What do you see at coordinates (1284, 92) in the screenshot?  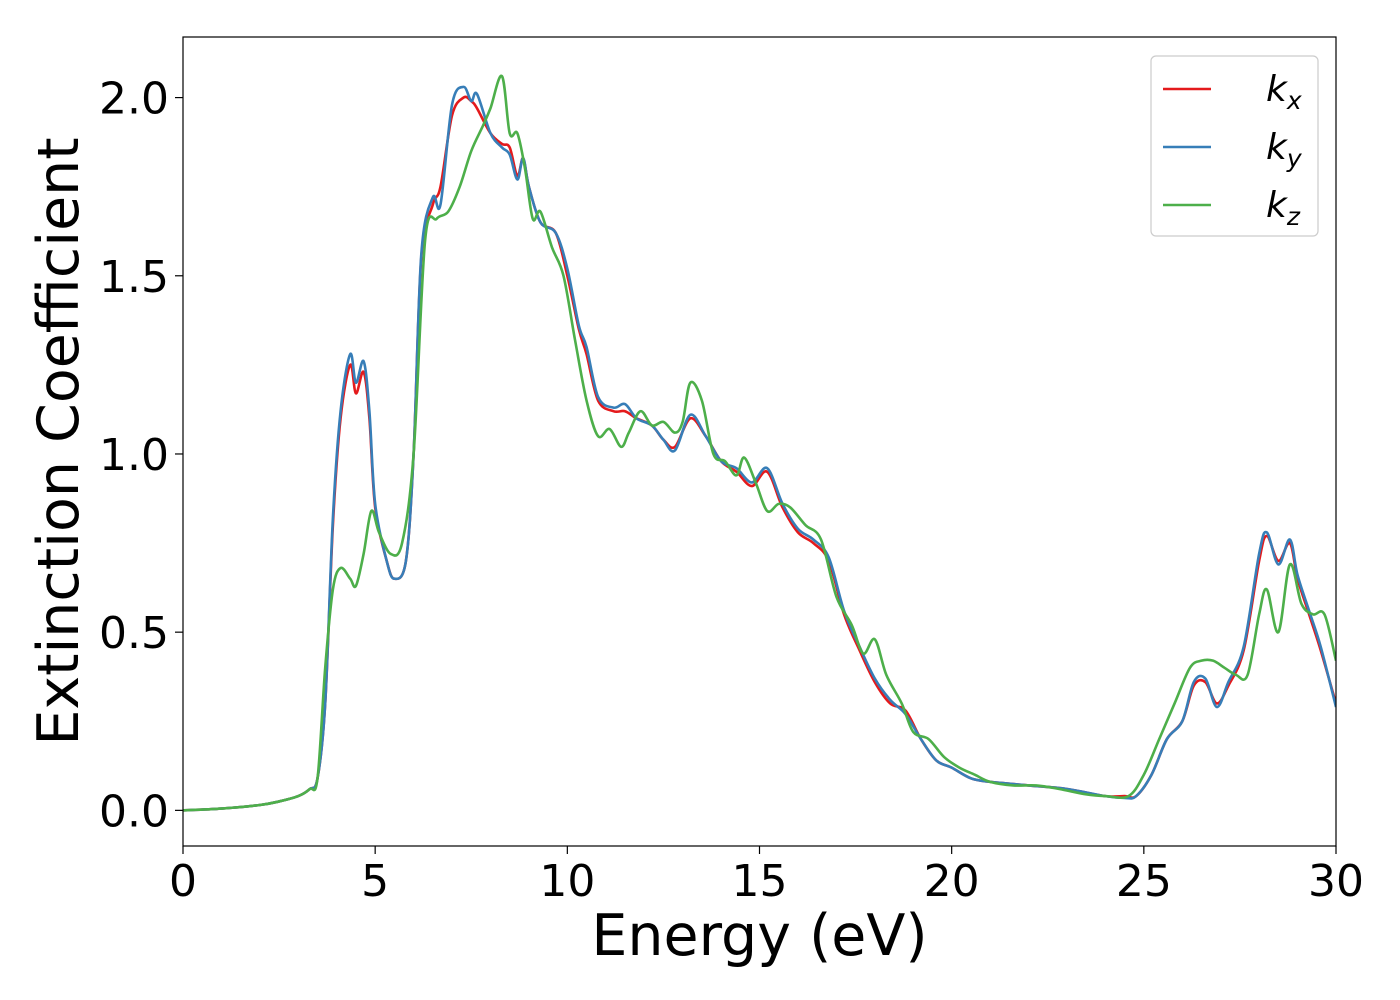 I see `legend-label-kx: kx` at bounding box center [1284, 92].